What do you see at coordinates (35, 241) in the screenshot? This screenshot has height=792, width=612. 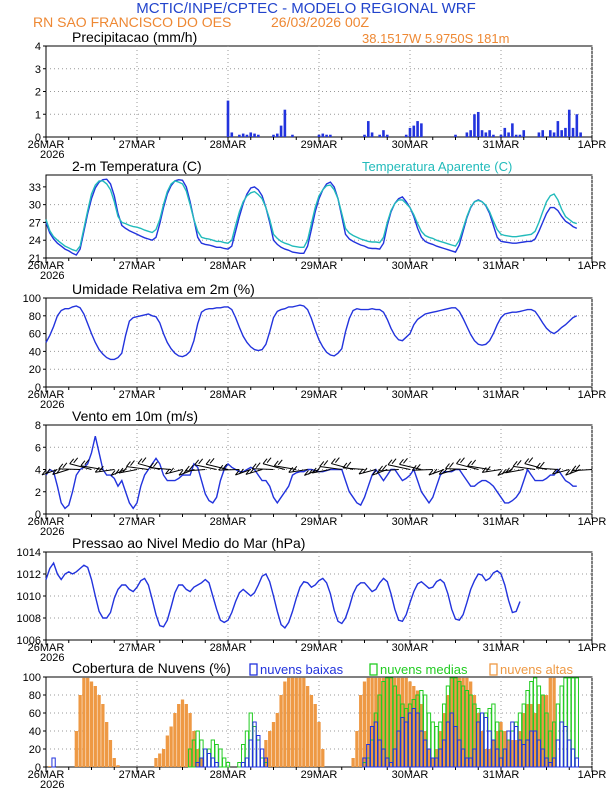 I see `temp-ytick-label: 24` at bounding box center [35, 241].